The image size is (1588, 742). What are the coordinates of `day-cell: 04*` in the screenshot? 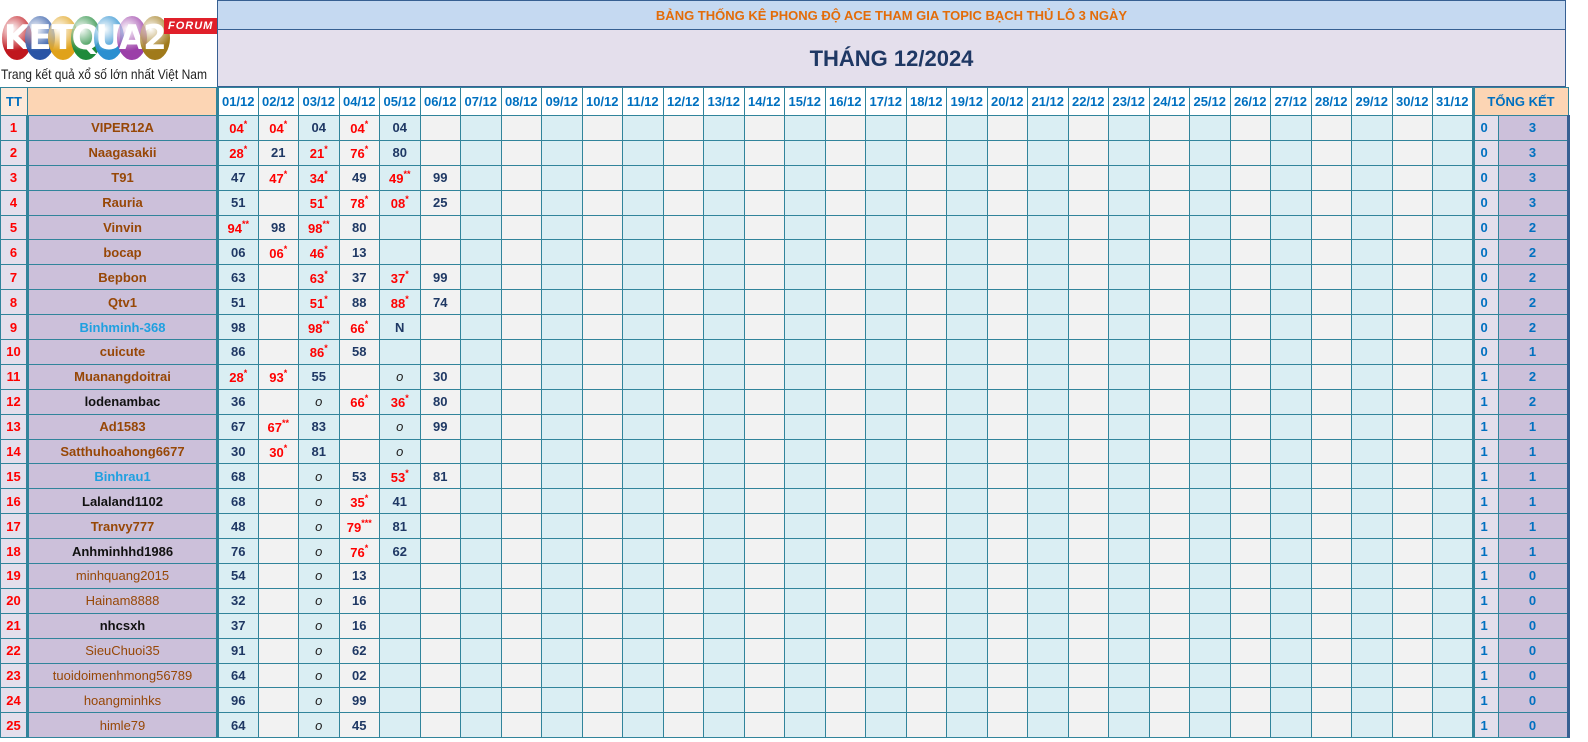 It's located at (238, 128).